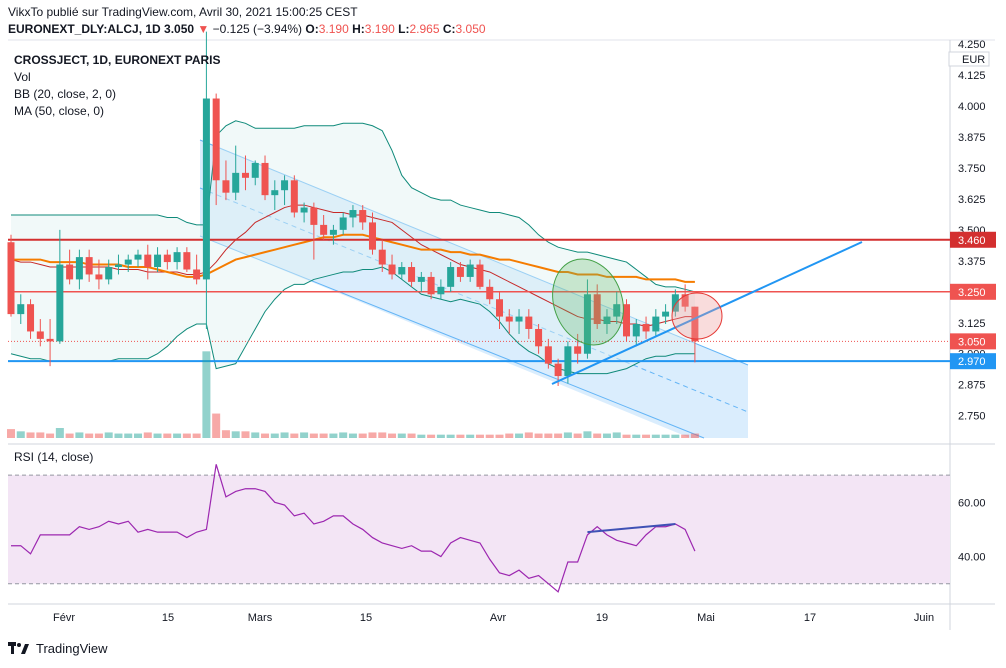 The image size is (1006, 668). Describe the element at coordinates (352, 320) in the screenshot. I see `bollinger-lower` at that location.